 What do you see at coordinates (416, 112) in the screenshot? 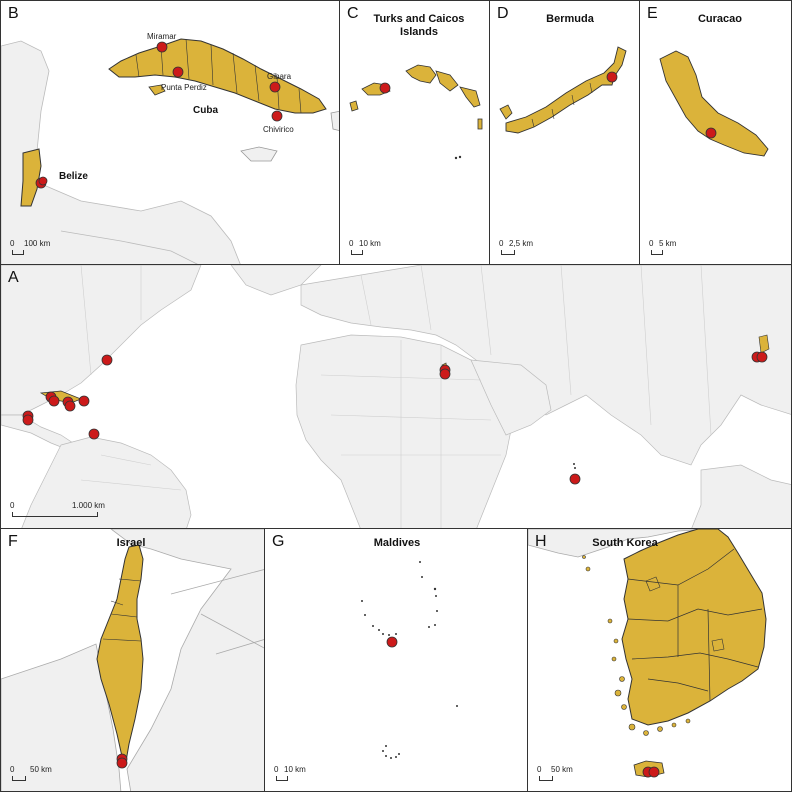
I see `panel-c-map` at bounding box center [416, 112].